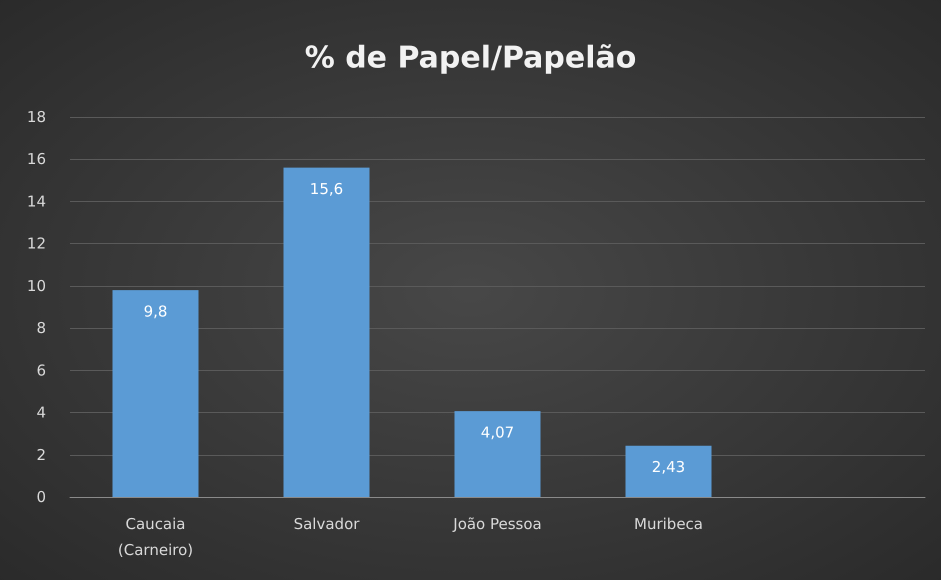  Describe the element at coordinates (497, 524) in the screenshot. I see `x-tick-label: João Pessoa` at that location.